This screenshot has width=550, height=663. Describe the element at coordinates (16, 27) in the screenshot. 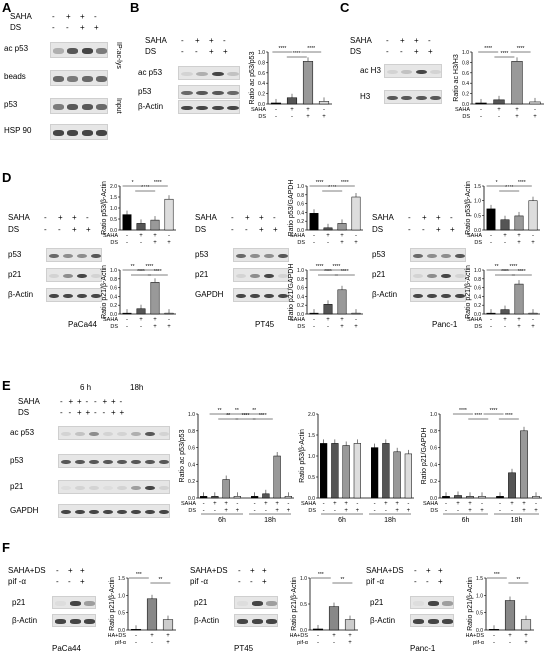

I see `treatment-label: DS` at that location.